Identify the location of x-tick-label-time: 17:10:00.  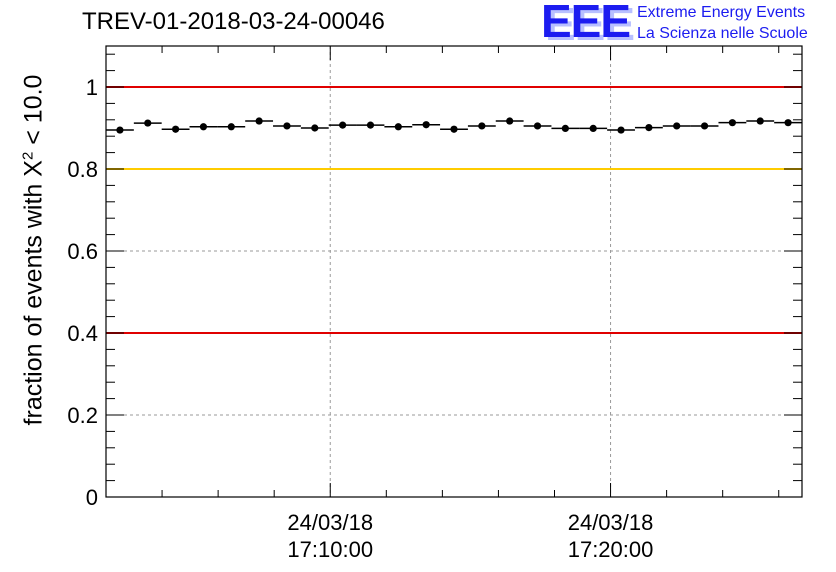
(330, 549).